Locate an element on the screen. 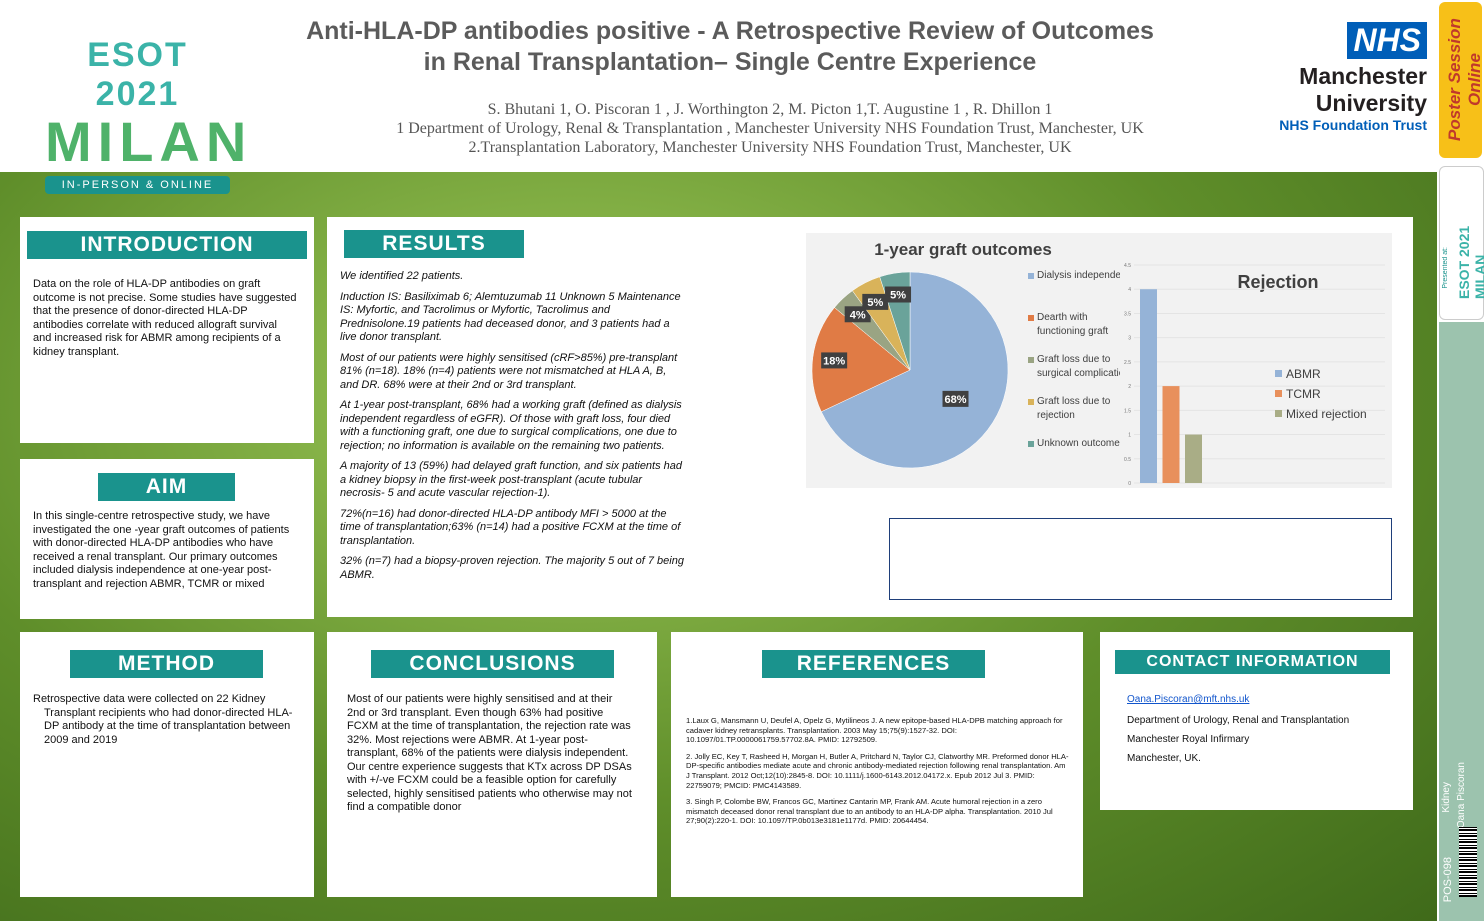 This screenshot has height=921, width=1484. y-tick-label: 0.5 is located at coordinates (1127, 460).